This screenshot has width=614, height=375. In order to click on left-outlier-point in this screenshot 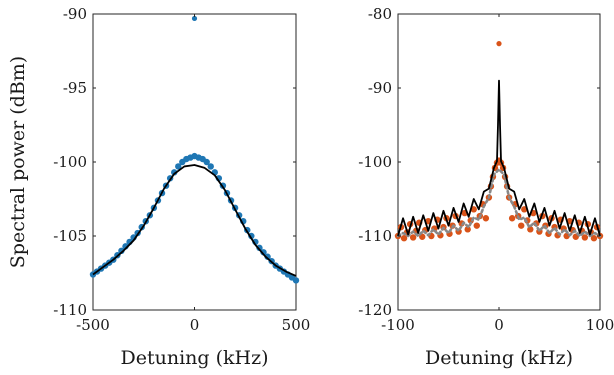, I will do `click(194, 18)`.